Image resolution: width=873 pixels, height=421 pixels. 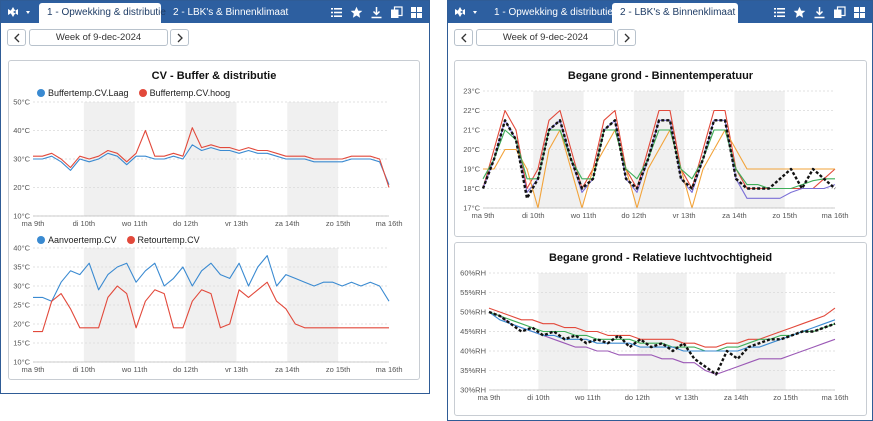 What do you see at coordinates (473, 370) in the screenshot?
I see `y-tick-label: 35%RH` at bounding box center [473, 370].